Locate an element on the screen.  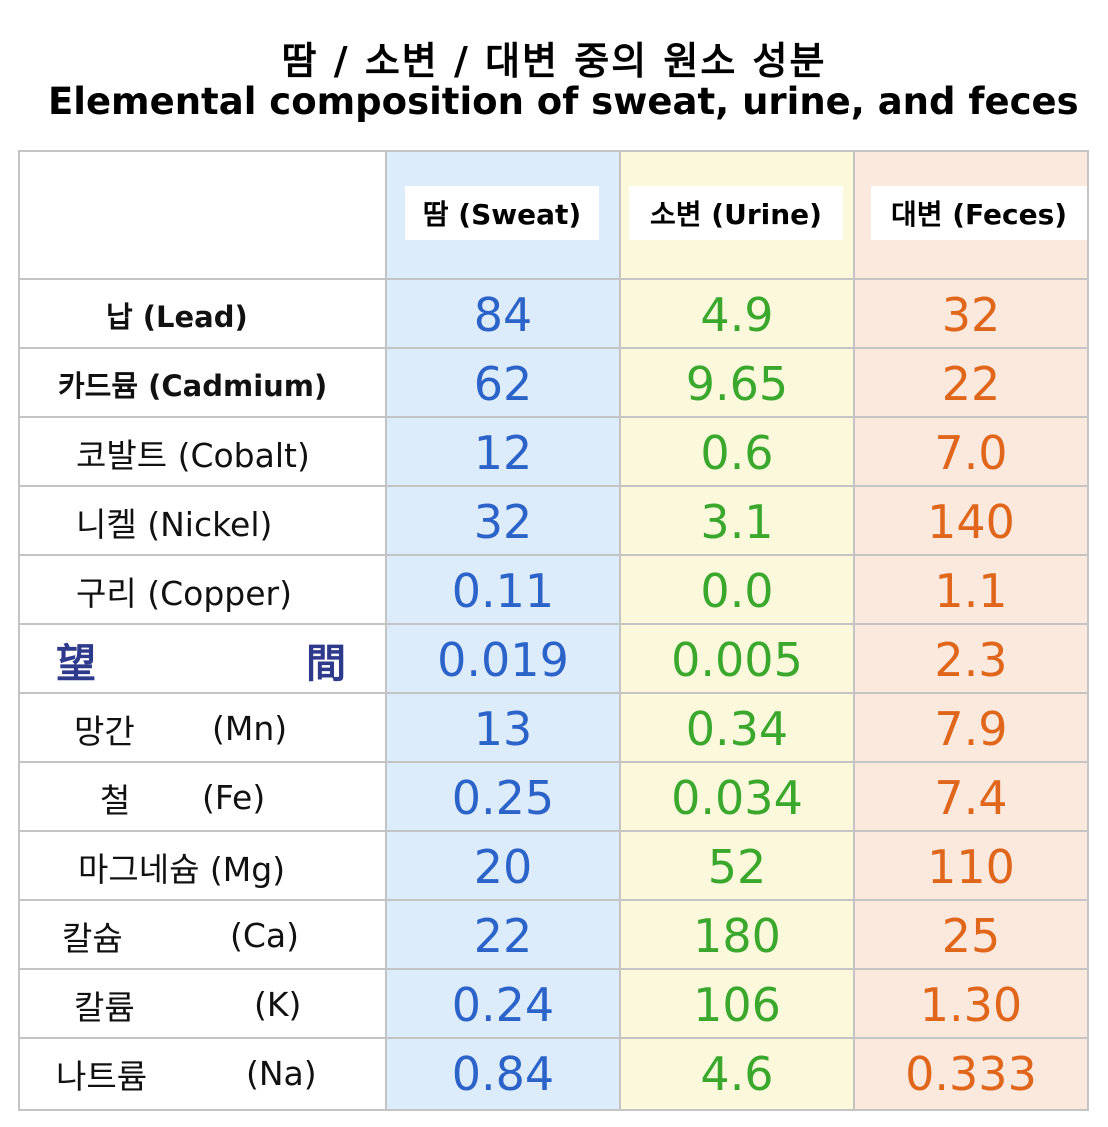
table-row: 칼륨 (K) 0.24 106 1.30 is located at coordinates (553, 1004).